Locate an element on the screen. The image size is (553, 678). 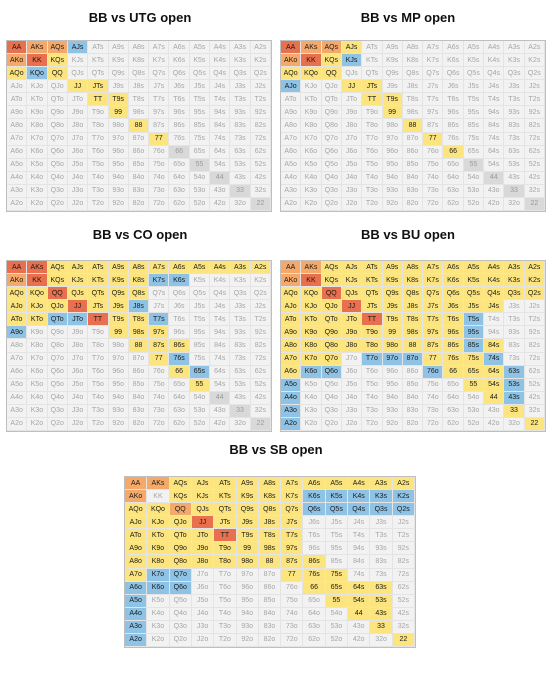
hand-cell-44: 44 is located at coordinates (359, 614).